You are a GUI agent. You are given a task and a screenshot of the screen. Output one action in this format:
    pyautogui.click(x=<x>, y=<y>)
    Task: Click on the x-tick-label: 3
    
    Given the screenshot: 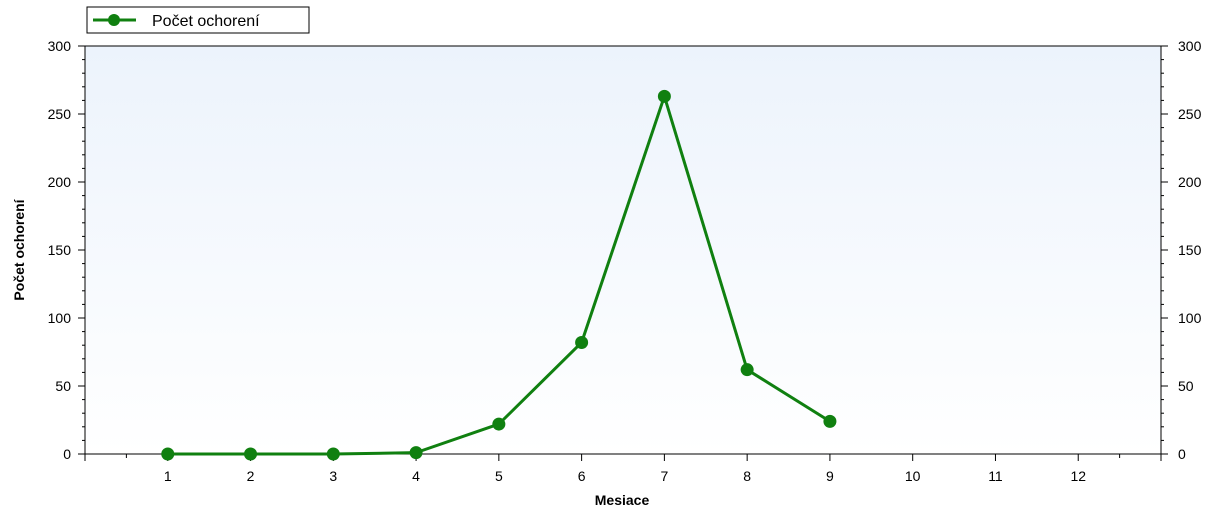 What is the action you would take?
    pyautogui.click(x=333, y=476)
    